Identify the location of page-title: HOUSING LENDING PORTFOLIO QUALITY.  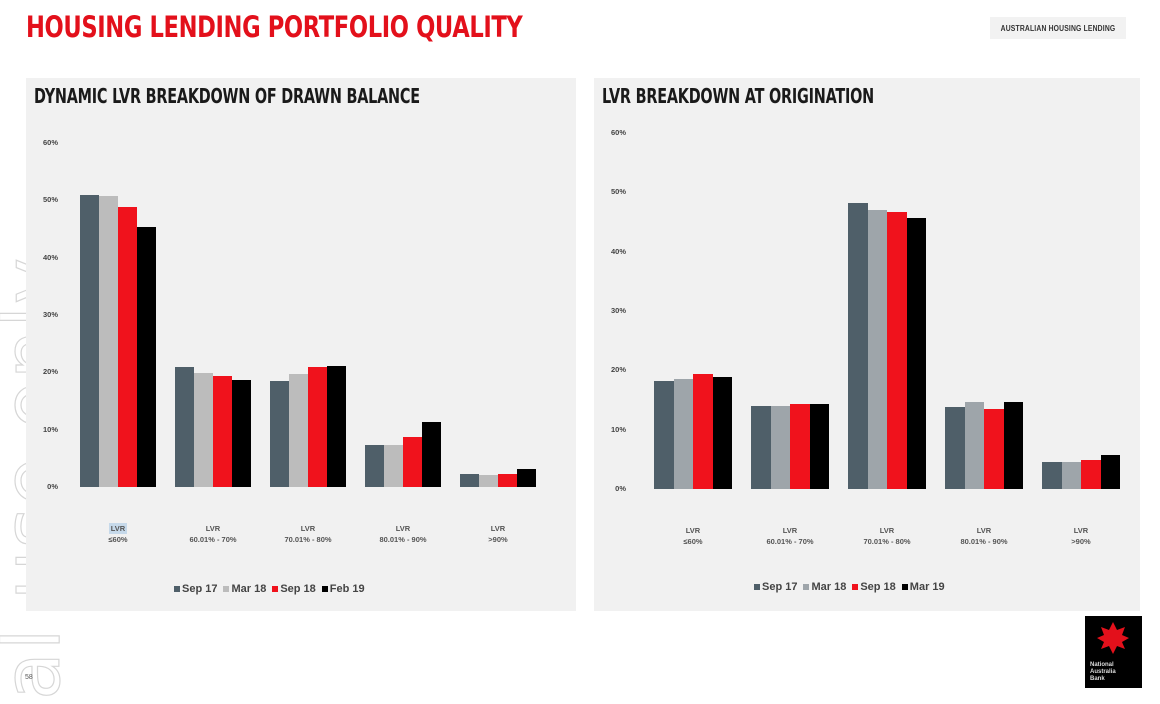
(274, 27).